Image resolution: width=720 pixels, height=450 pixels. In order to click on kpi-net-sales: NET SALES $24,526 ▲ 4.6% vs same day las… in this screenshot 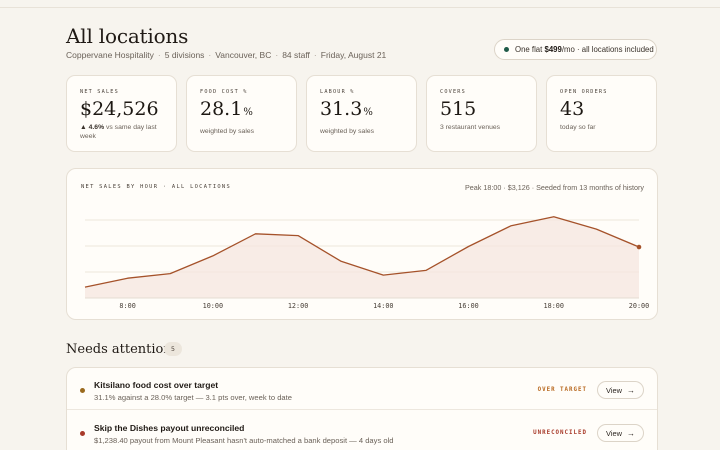, I will do `click(121, 113)`.